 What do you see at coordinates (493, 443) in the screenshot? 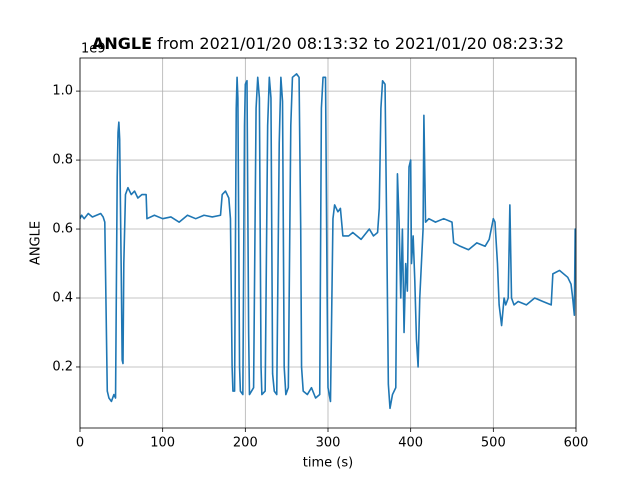
I see `x-tick-label: 500` at bounding box center [493, 443].